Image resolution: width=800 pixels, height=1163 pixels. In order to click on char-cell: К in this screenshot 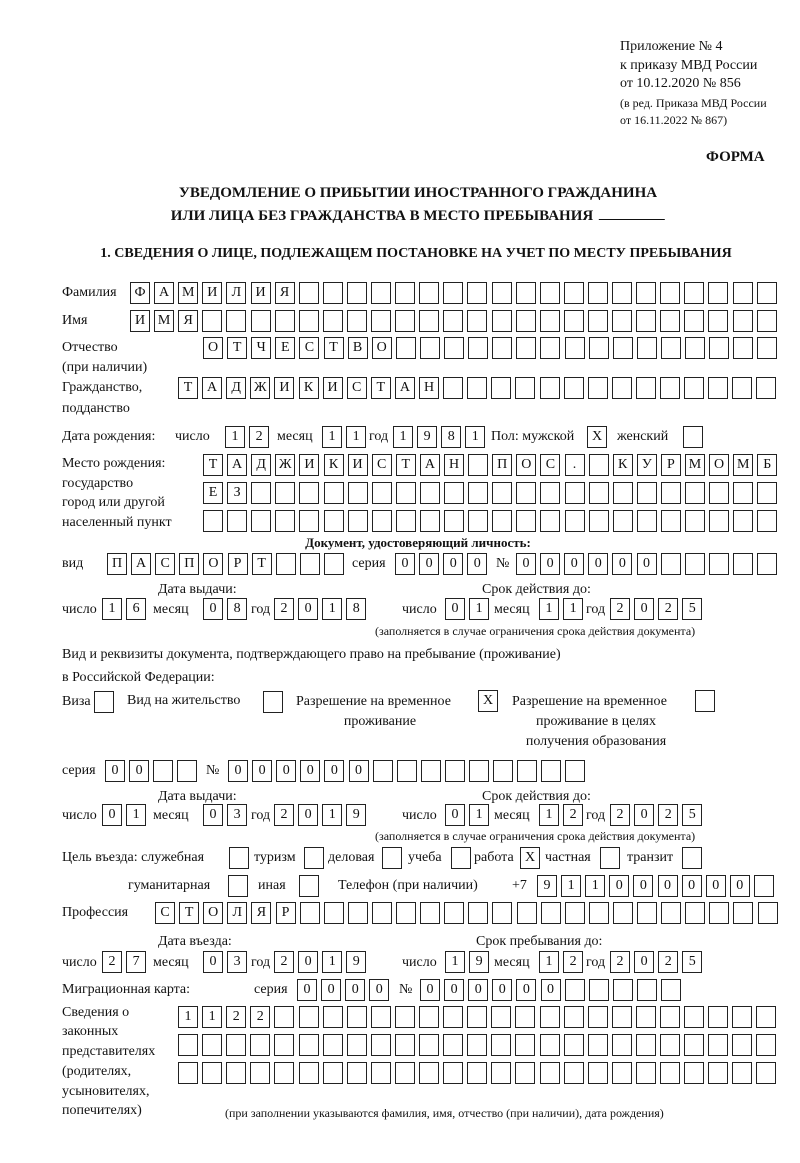, I will do `click(308, 388)`.